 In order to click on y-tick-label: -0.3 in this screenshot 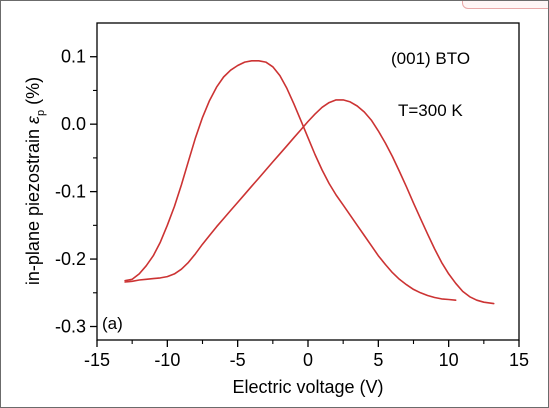, I will do `click(70, 327)`.